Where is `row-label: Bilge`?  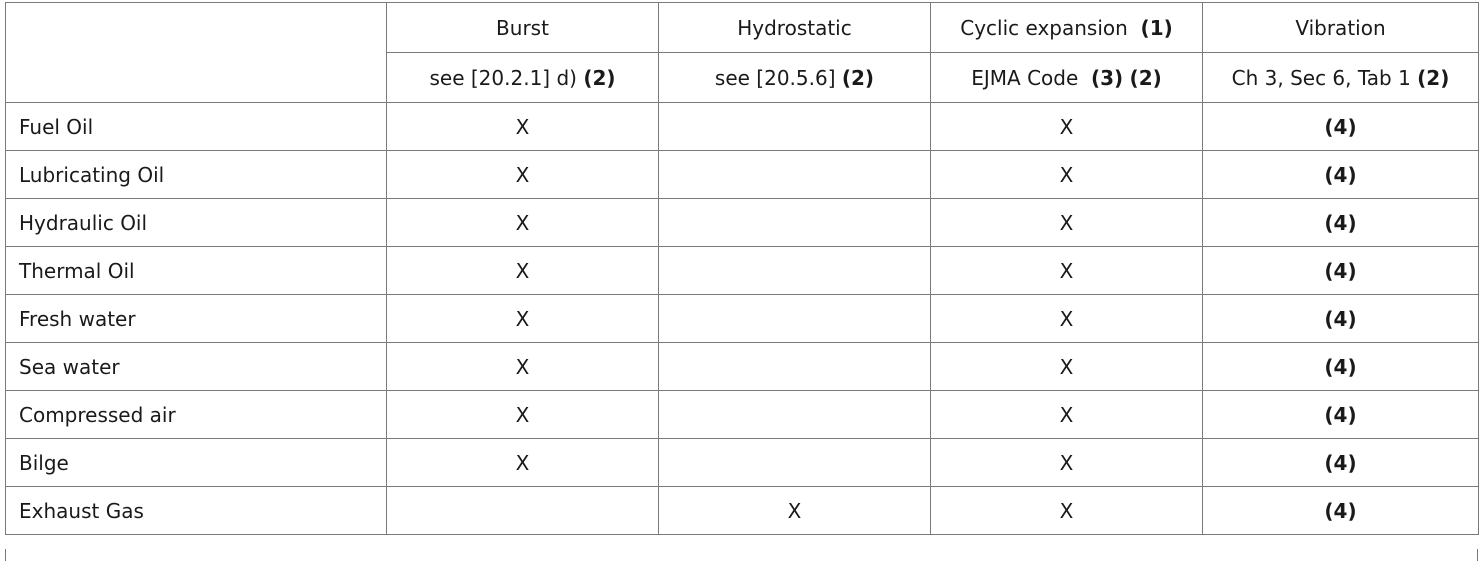 row-label: Bilge is located at coordinates (196, 462).